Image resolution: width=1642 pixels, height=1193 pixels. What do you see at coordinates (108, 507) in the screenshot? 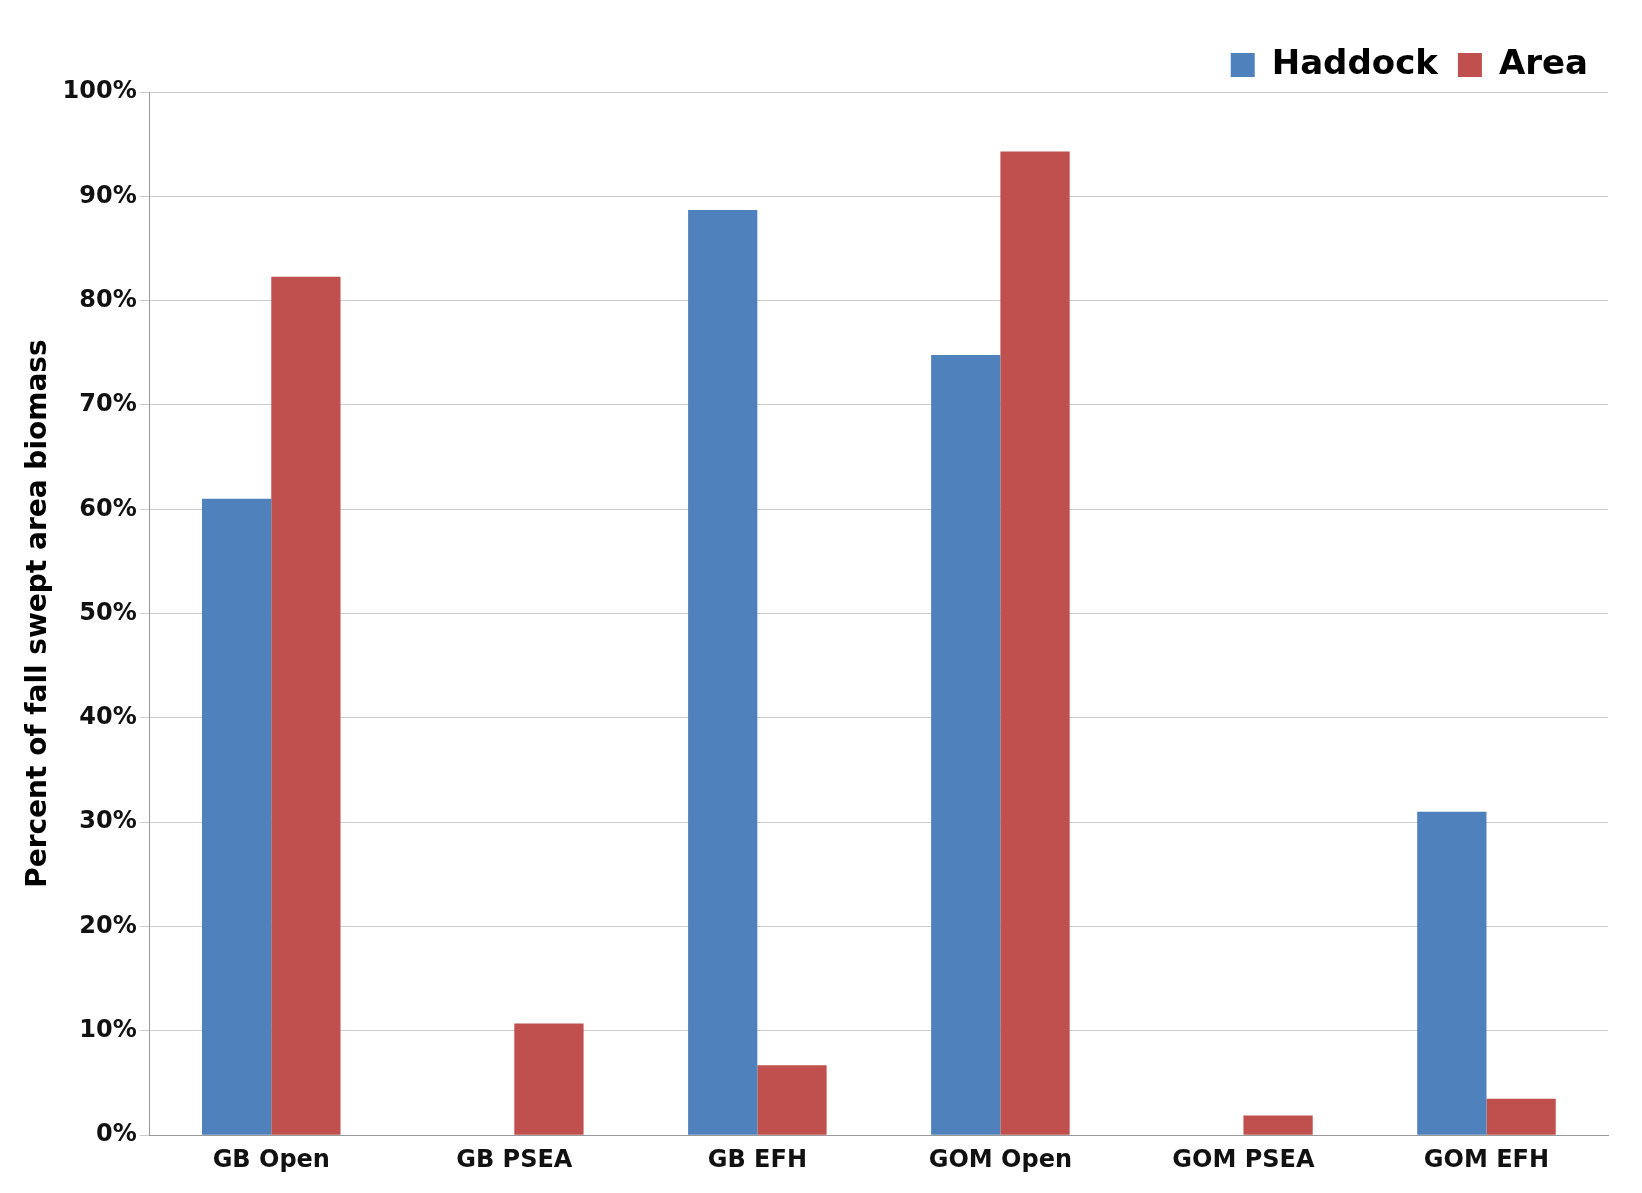
I see `y-tick-label: 60%` at bounding box center [108, 507].